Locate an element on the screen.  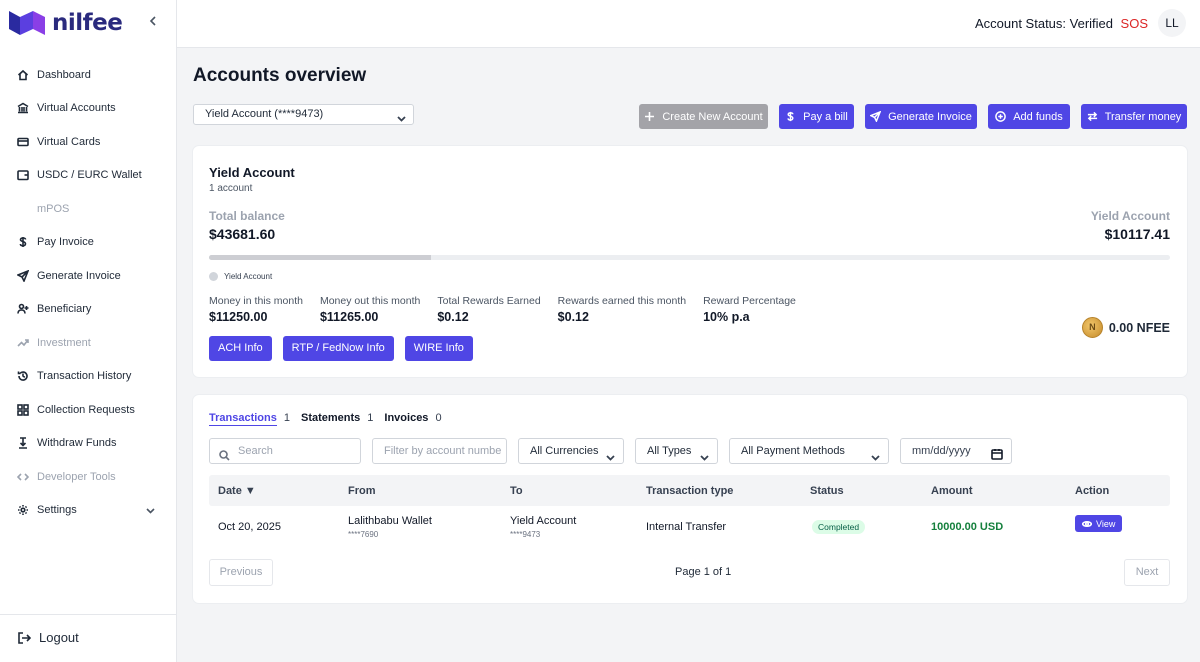
sidebar-item-label: Virtual Cards is located at coordinates (69, 141).